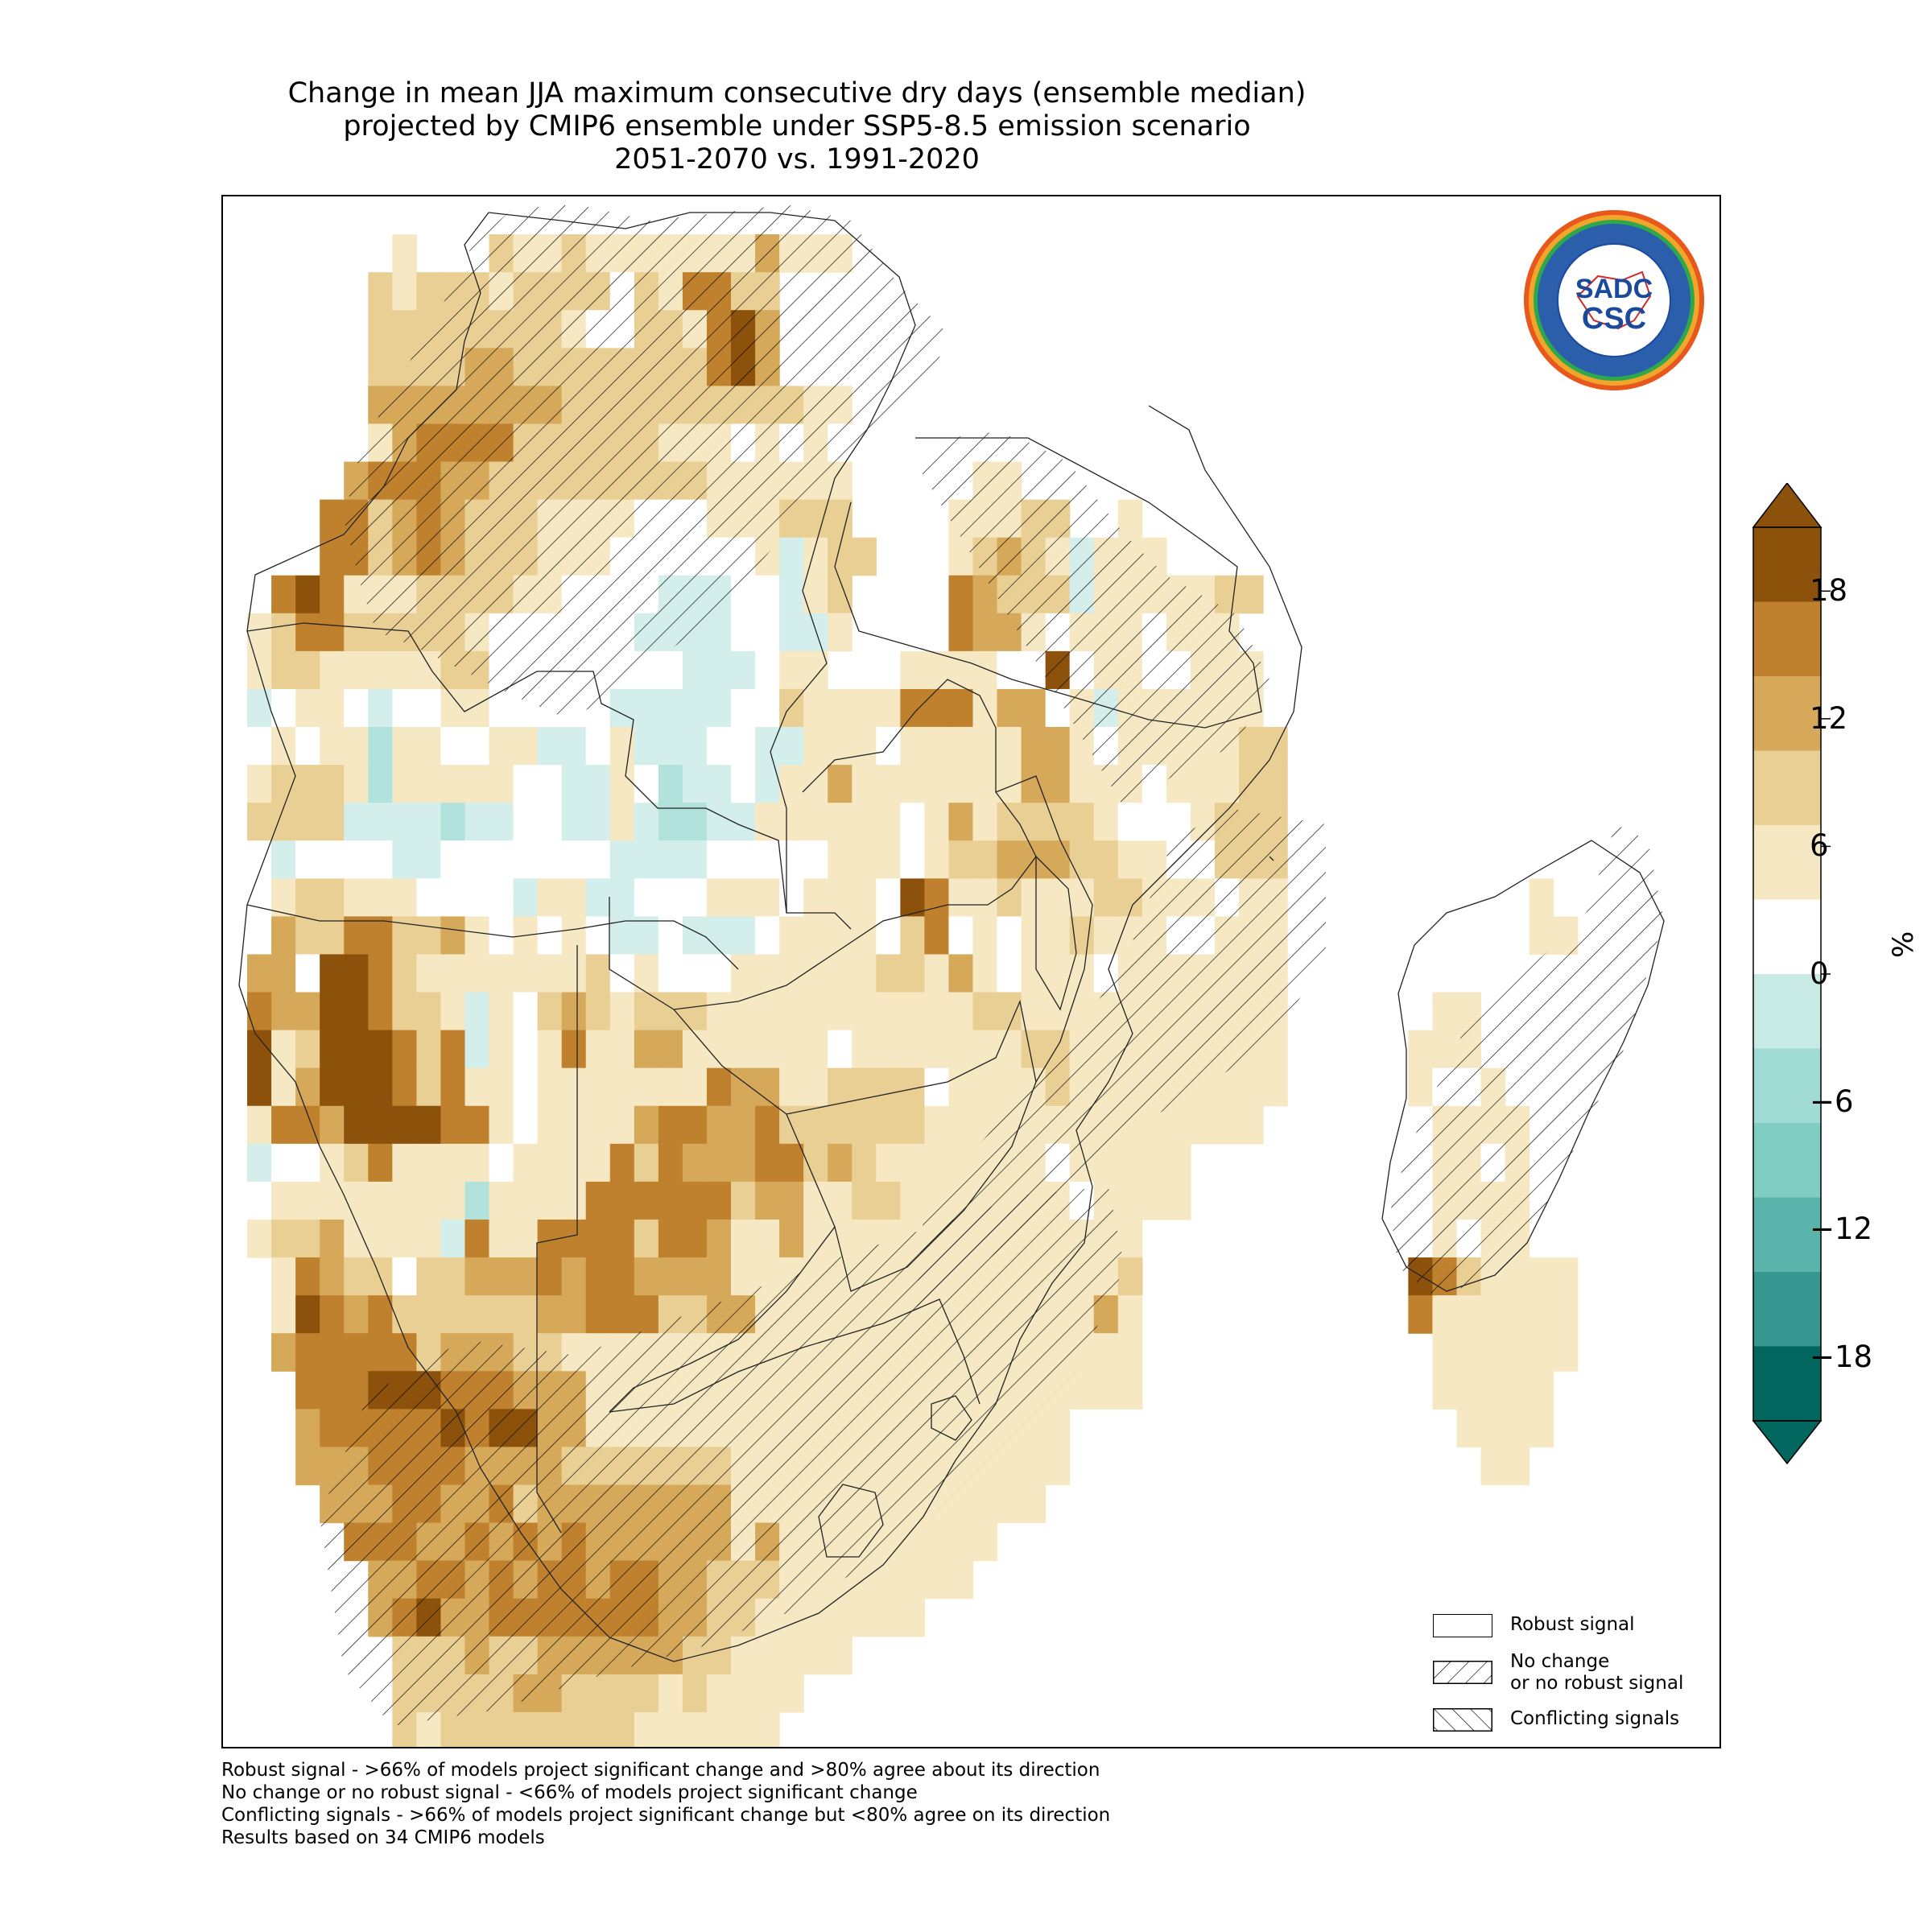  I want to click on hatch-region-madagascar, so click(1527, 1061).